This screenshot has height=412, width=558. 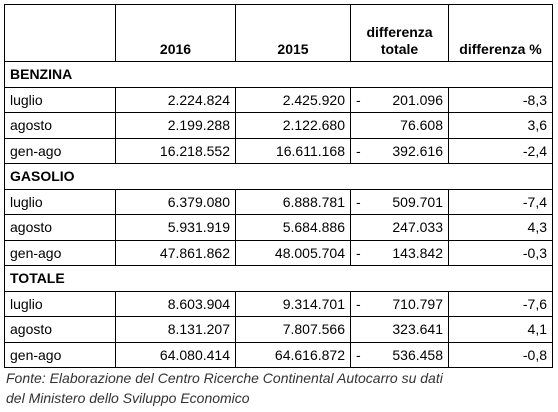 What do you see at coordinates (293, 125) in the screenshot?
I see `value-cell: 2.122.680` at bounding box center [293, 125].